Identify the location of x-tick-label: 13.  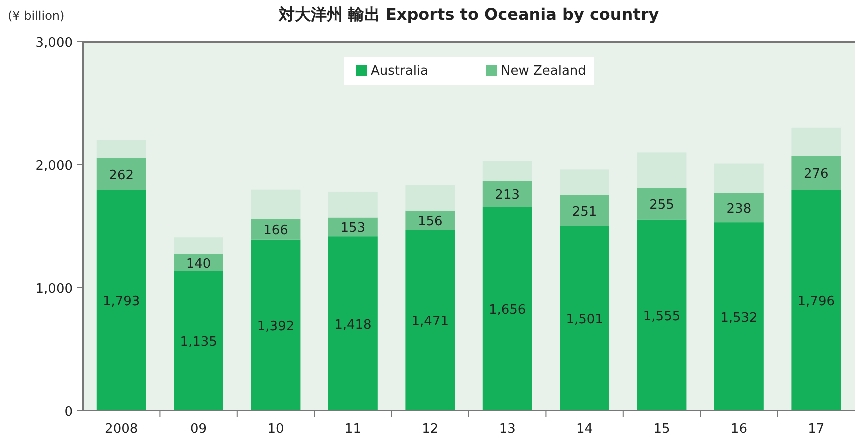
(507, 429).